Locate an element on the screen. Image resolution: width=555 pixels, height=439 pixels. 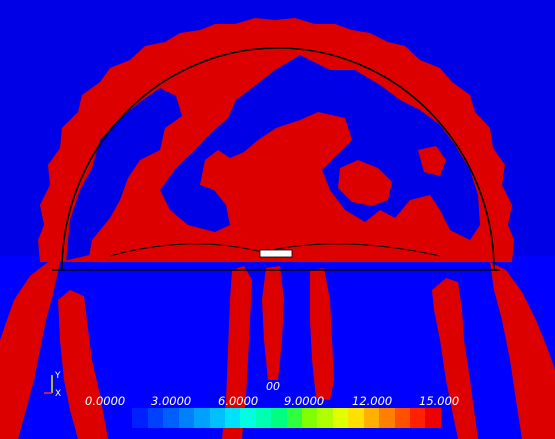
colorbar-label: 3.0000 is located at coordinates (171, 401).